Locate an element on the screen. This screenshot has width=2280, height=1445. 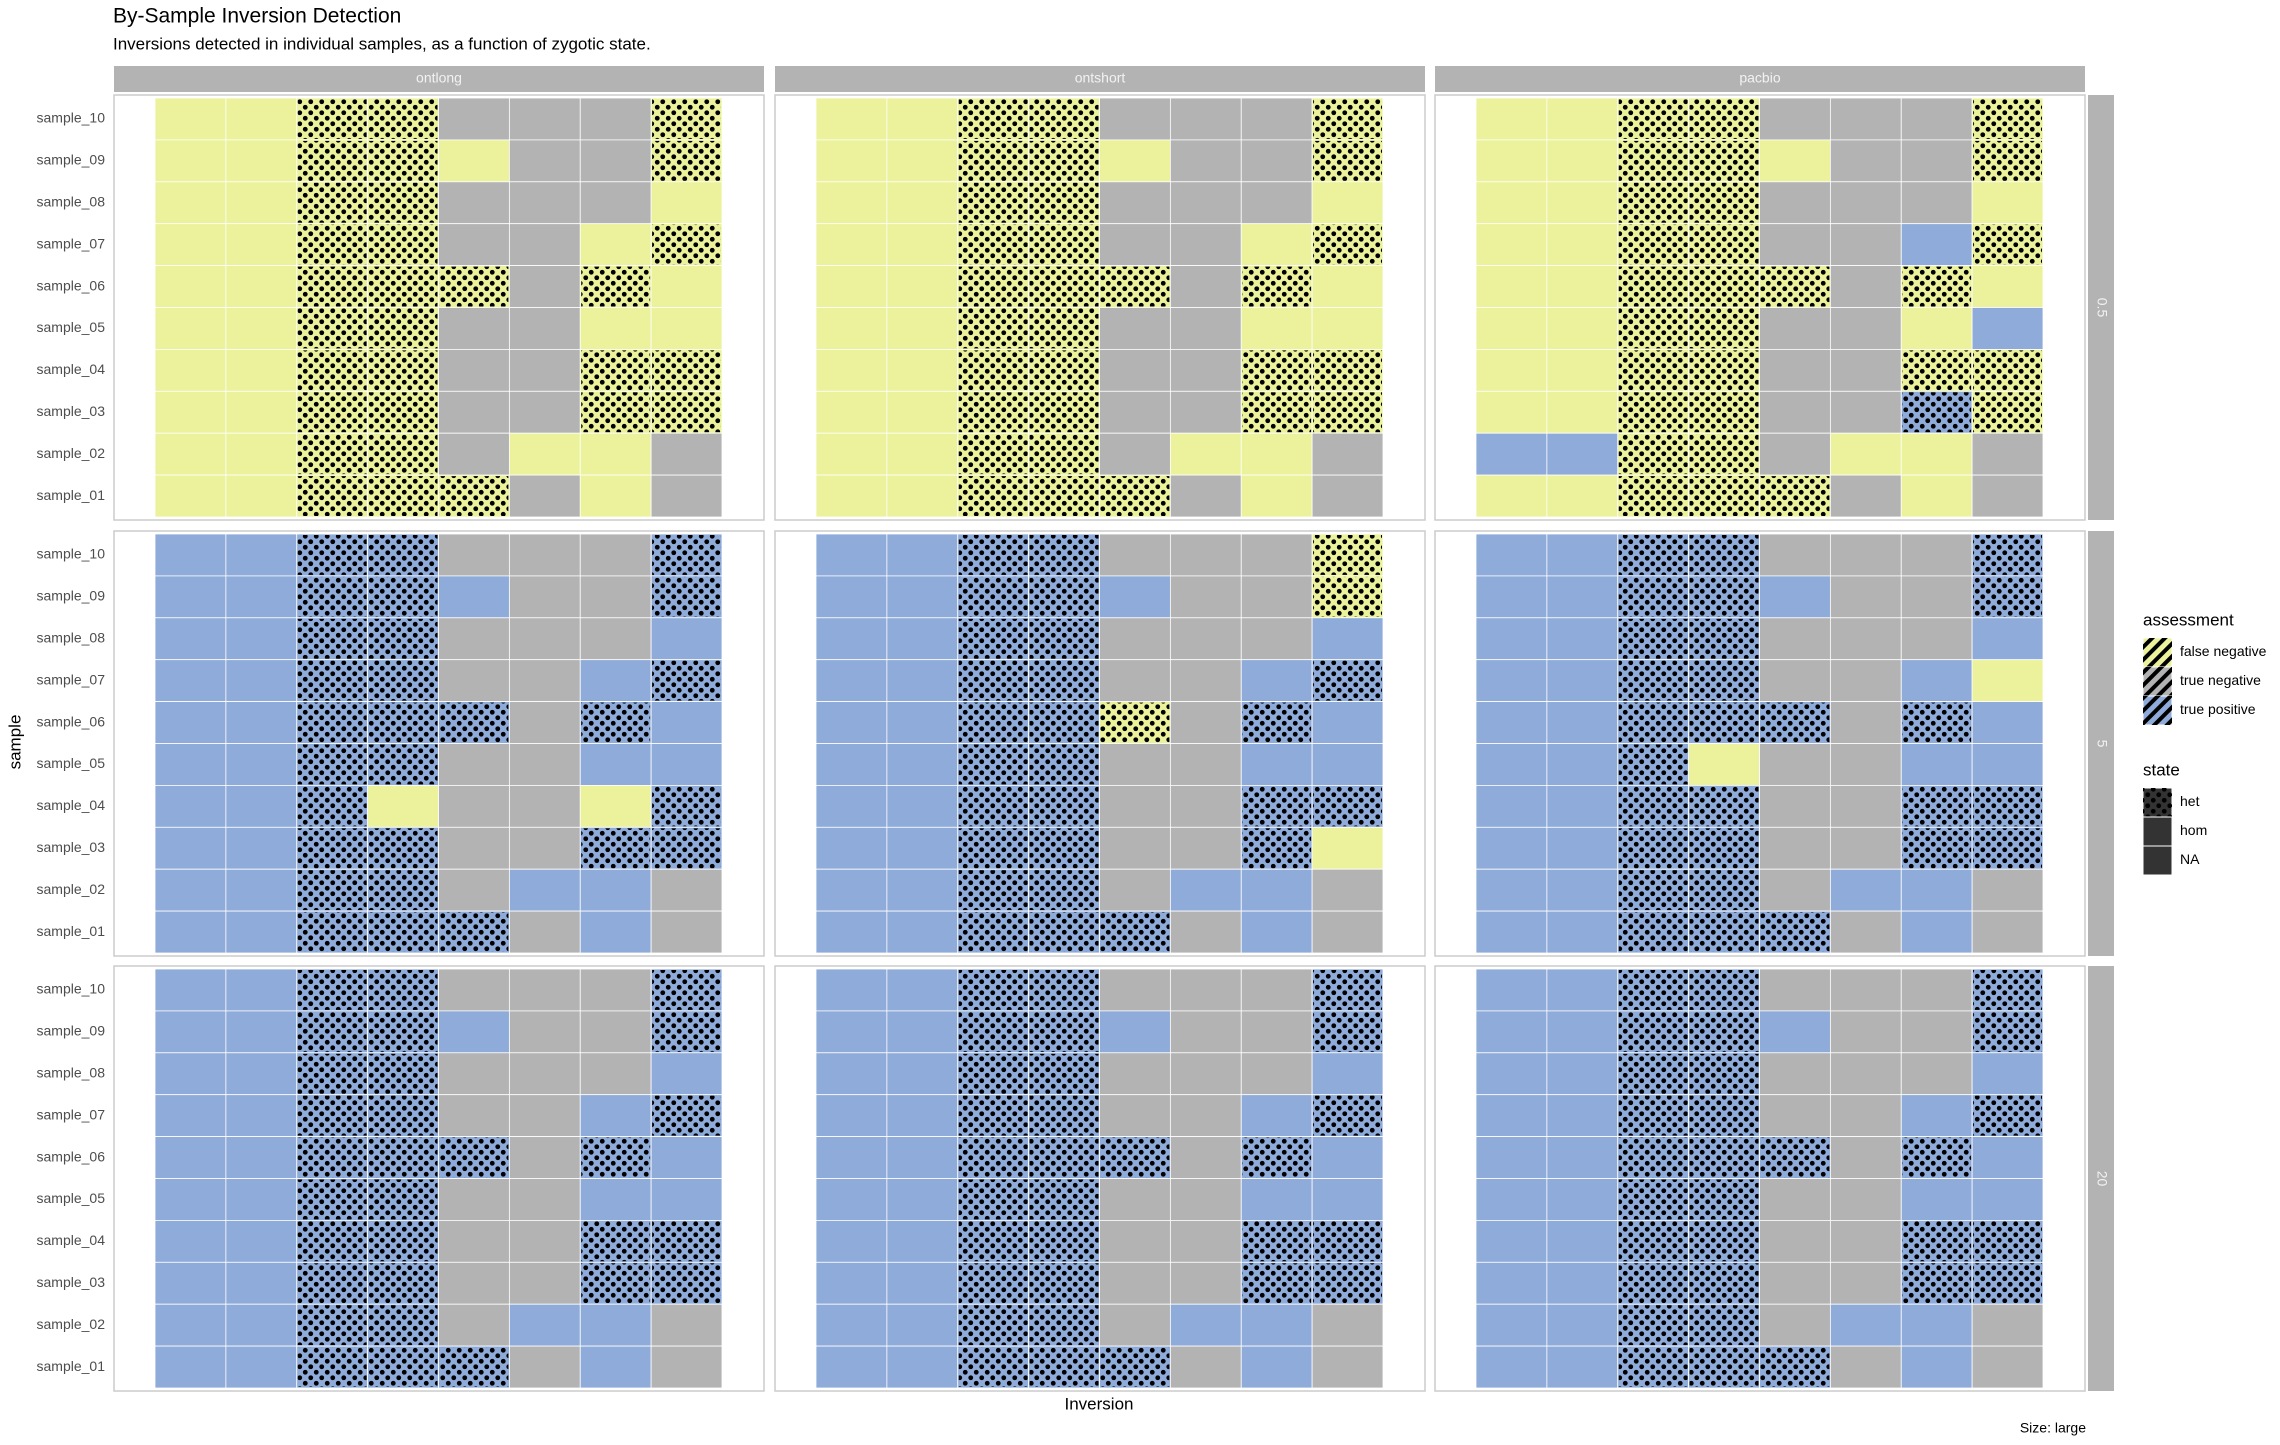
y-tick-label: sample_05 is located at coordinates (71, 1198).